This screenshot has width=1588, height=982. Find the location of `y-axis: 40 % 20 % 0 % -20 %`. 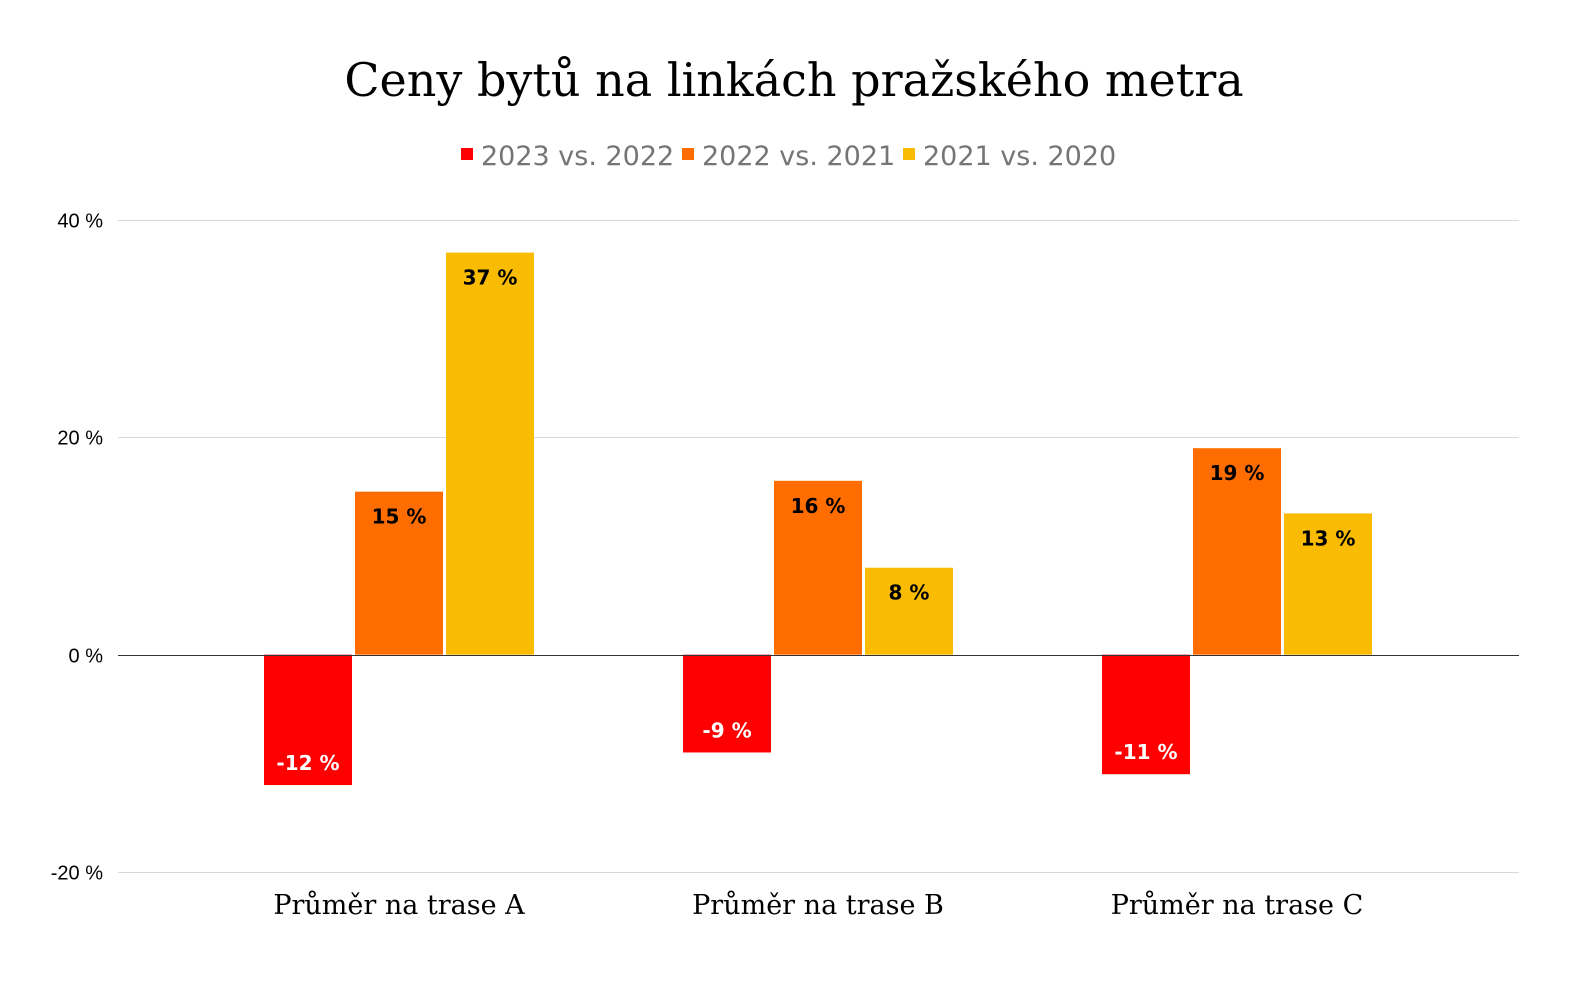

y-axis: 40 % 20 % 0 % -20 % is located at coordinates (77, 548).